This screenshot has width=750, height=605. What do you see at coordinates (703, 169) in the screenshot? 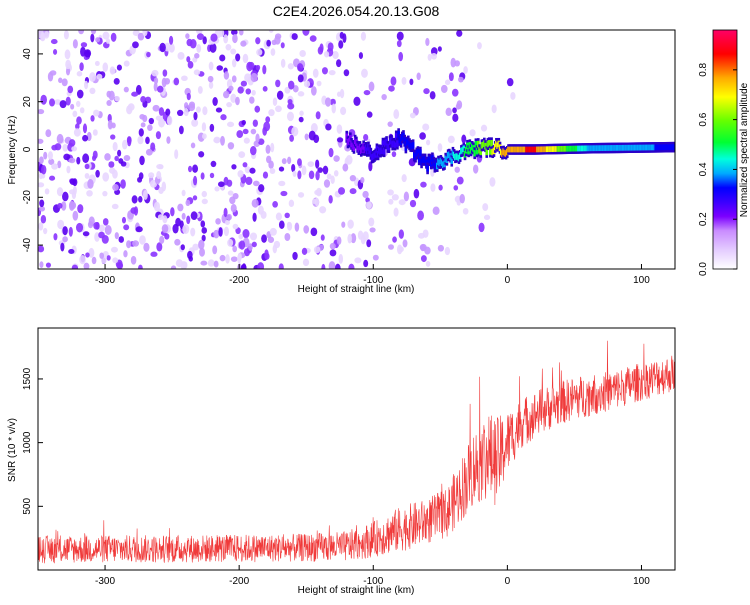
I see `colorbar-tick-label: 0.4` at bounding box center [703, 169].